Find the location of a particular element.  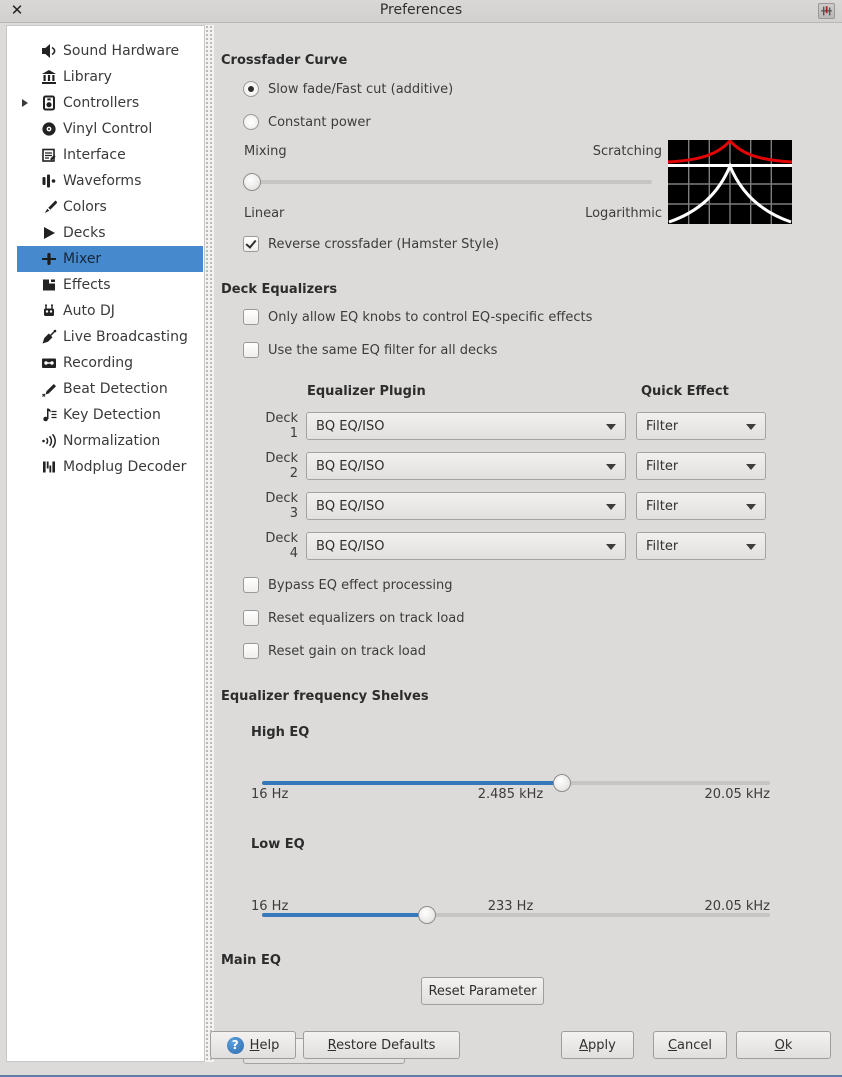

sidebar-item-label: Normalization is located at coordinates (112, 441).